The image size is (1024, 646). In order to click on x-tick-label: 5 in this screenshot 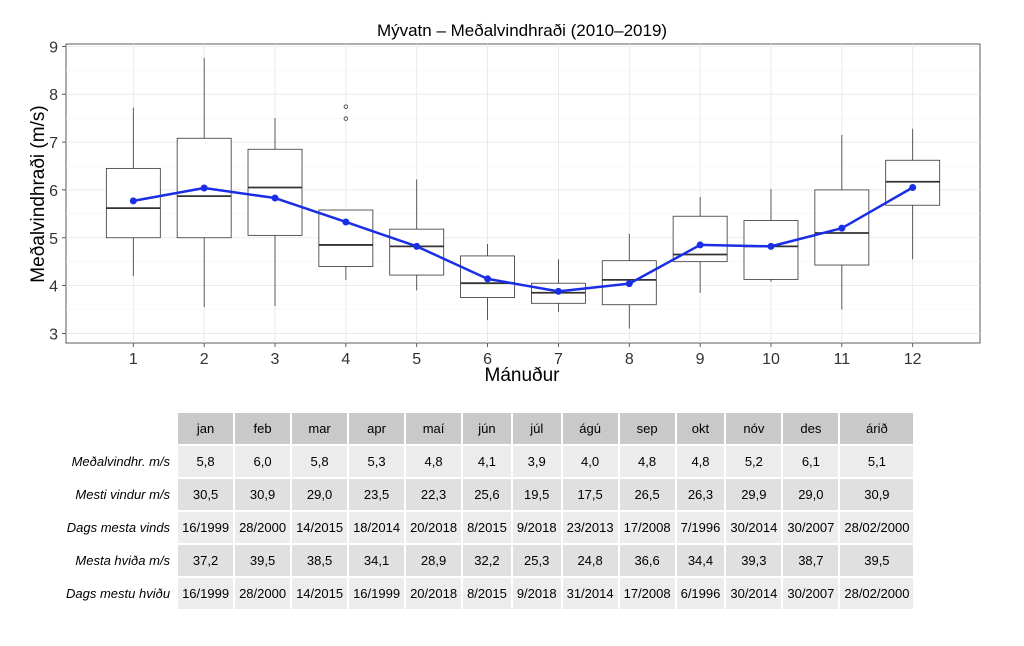, I will do `click(416, 359)`.